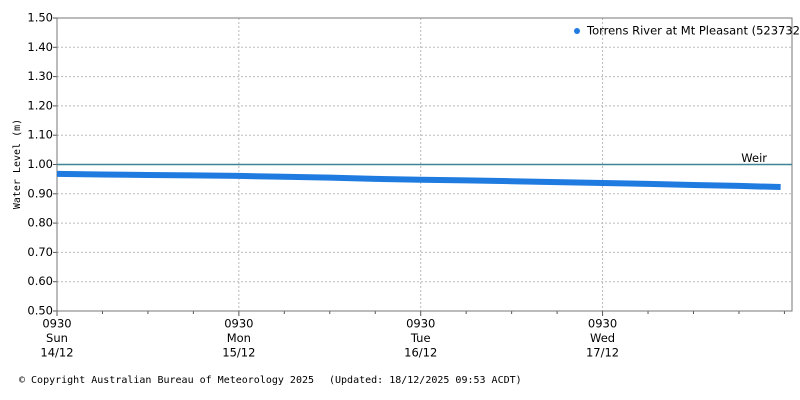  I want to click on legend-marker, so click(577, 31).